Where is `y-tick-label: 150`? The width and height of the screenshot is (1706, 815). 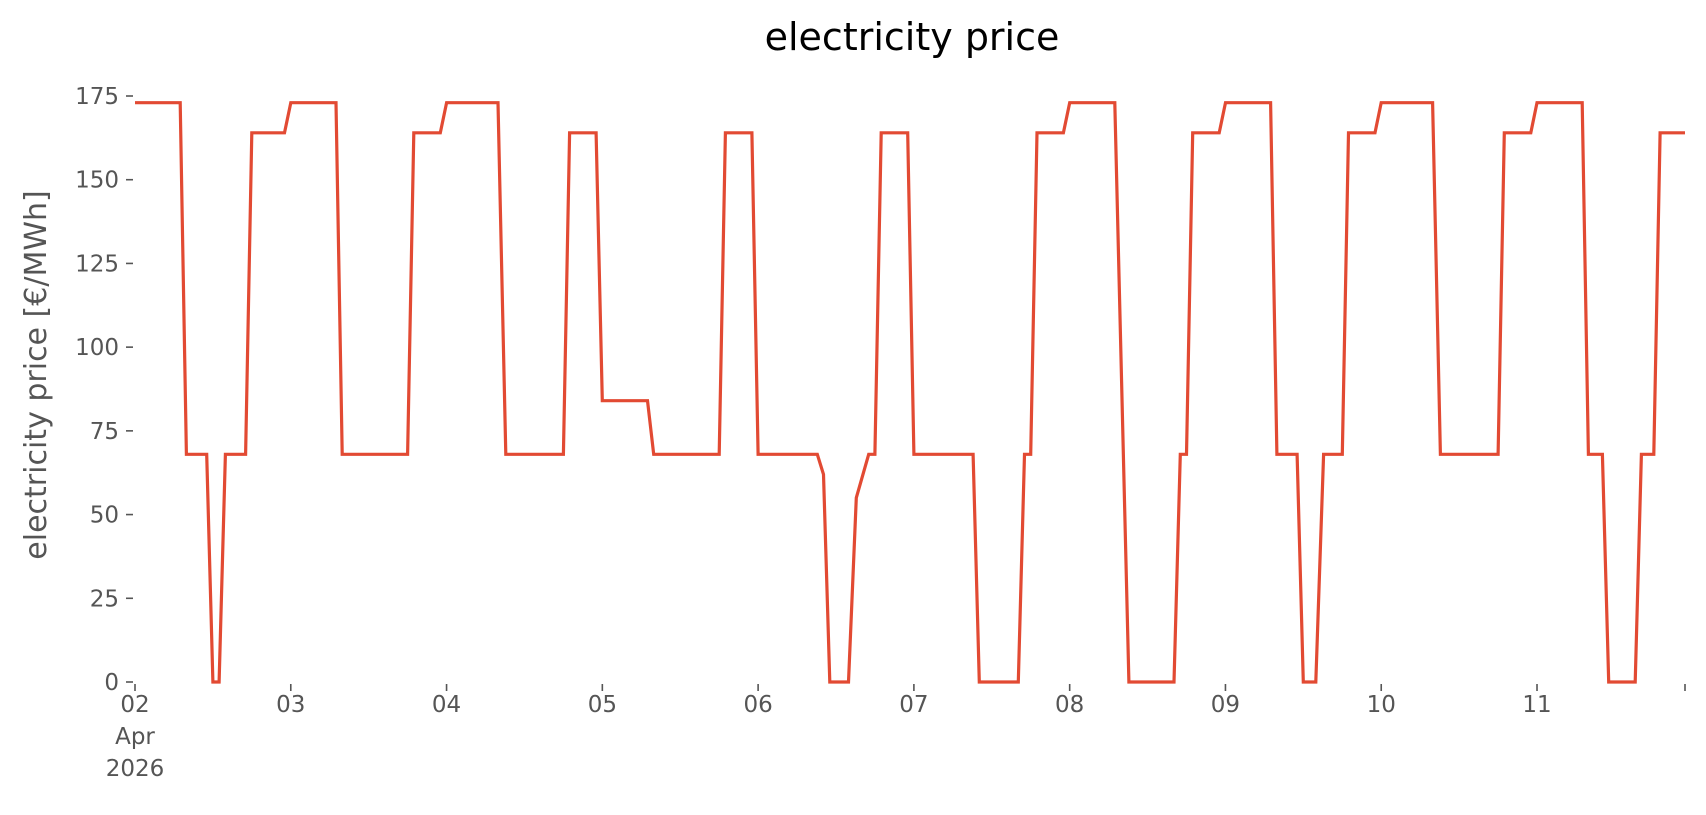
y-tick-label: 150 is located at coordinates (97, 181).